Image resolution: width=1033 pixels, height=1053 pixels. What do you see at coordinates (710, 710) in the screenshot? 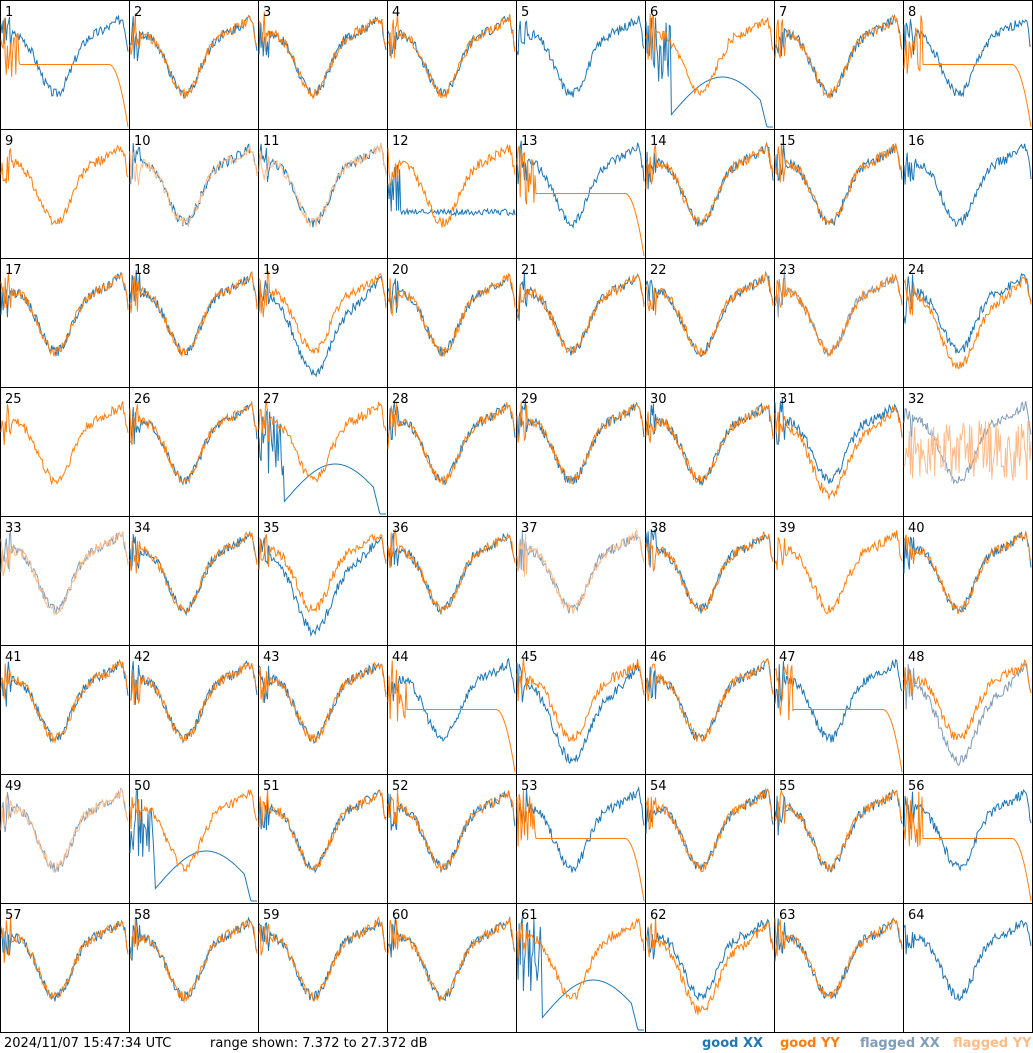
I see `antenna-panel: 46` at bounding box center [710, 710].